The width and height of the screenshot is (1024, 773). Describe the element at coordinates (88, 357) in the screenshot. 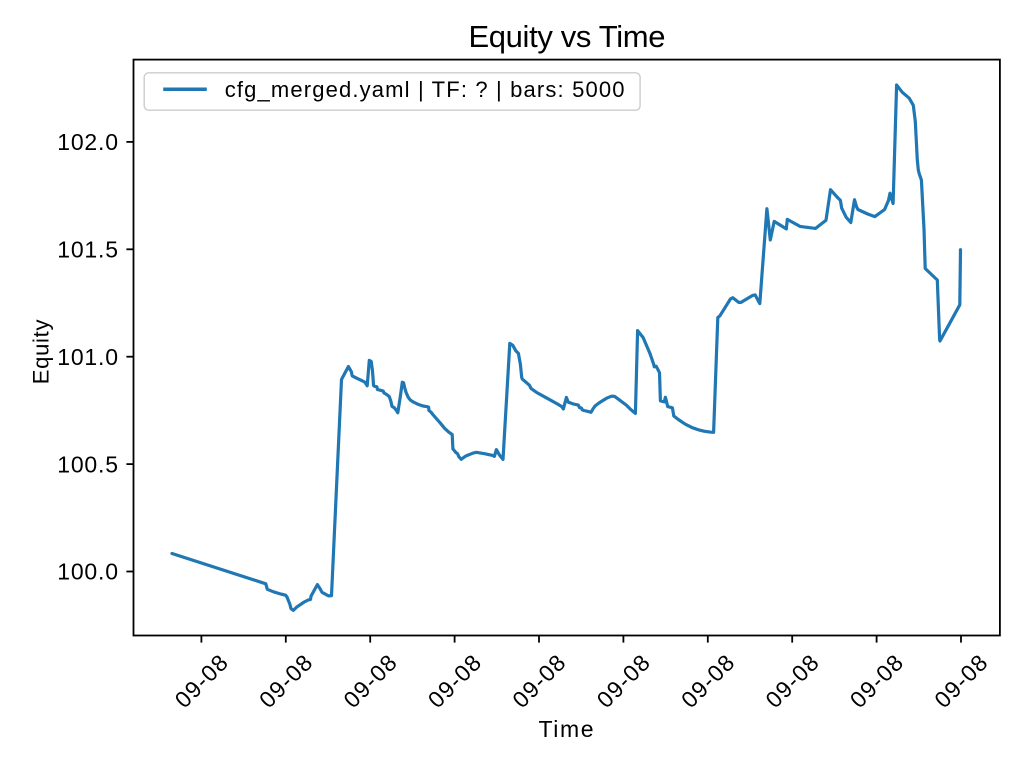

I see `svg-text: 101.0` at that location.